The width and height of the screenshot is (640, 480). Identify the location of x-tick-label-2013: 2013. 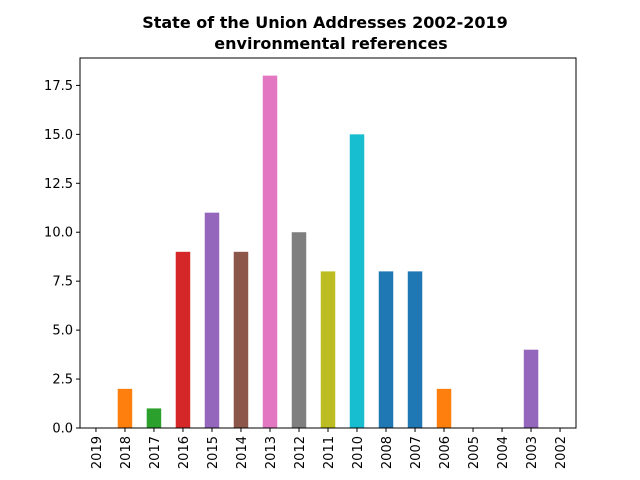
(271, 452).